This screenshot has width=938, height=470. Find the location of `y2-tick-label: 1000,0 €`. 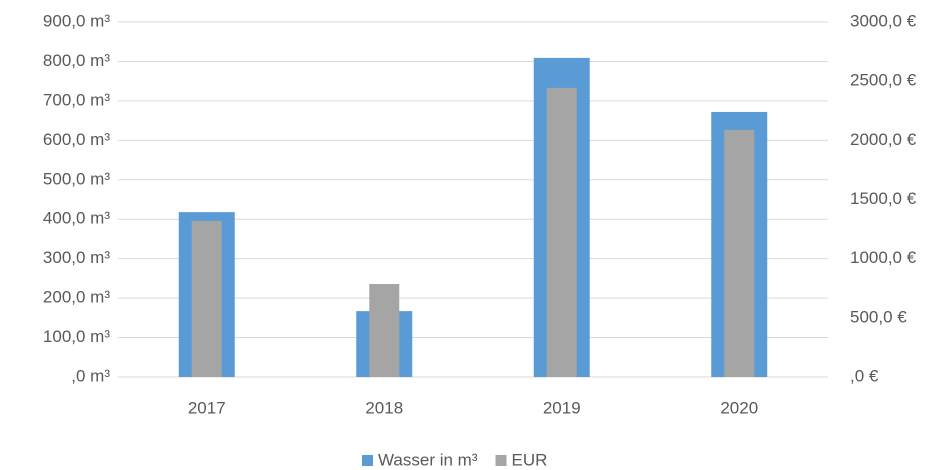

y2-tick-label: 1000,0 € is located at coordinates (883, 257).